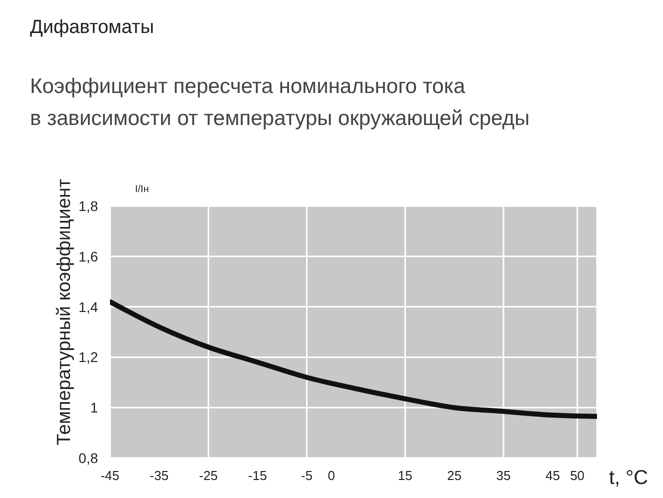 This screenshot has width=663, height=498. What do you see at coordinates (94, 408) in the screenshot?
I see `y-tick-label: 1` at bounding box center [94, 408].